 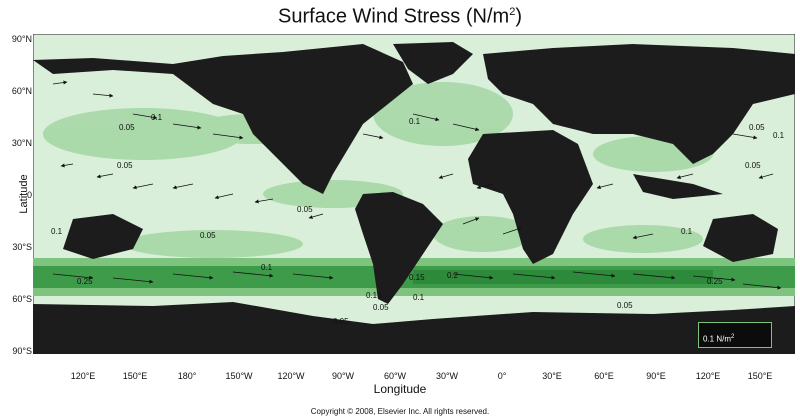 I want to click on indonesia, so click(x=678, y=186).